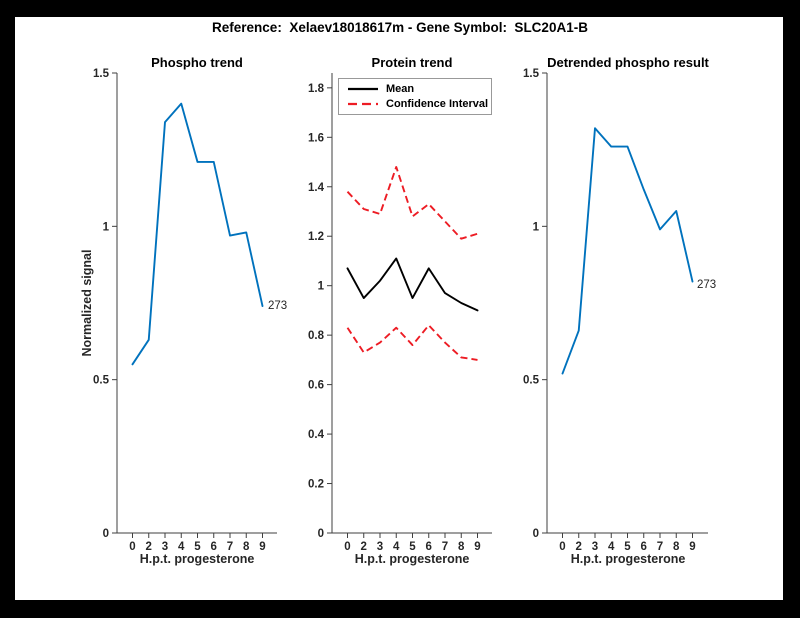 The height and width of the screenshot is (618, 800). What do you see at coordinates (316, 435) in the screenshot?
I see `y-tick-label: 0.4` at bounding box center [316, 435].